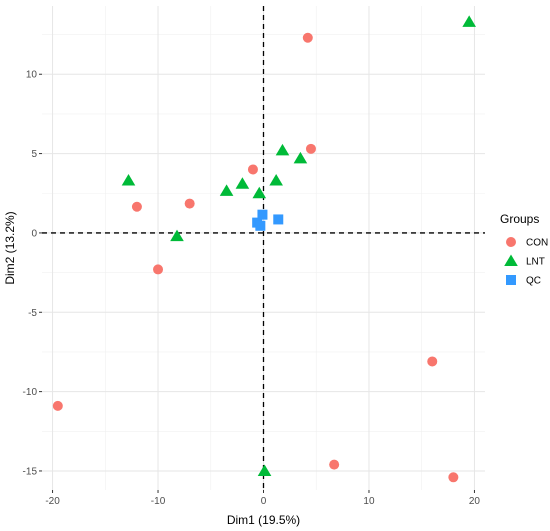 The image size is (550, 531). I want to click on y-tick-label: 10, so click(32, 75).